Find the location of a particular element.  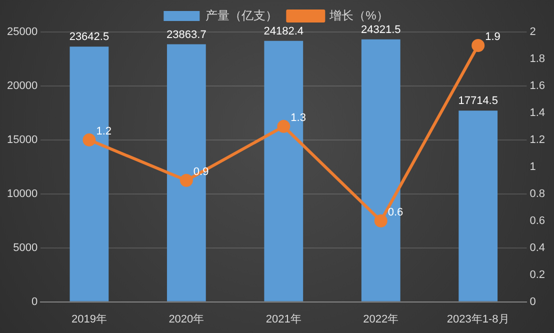

data-label: 23863.7 is located at coordinates (186, 34).